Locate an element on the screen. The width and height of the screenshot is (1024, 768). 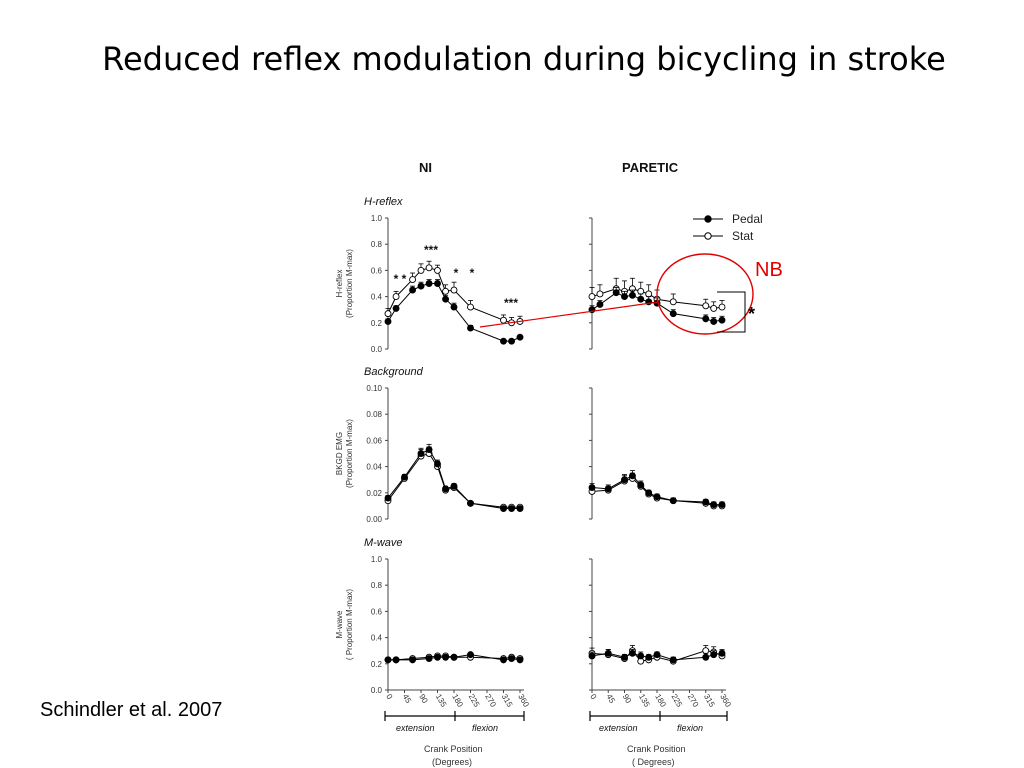
column-title-paretic: PARETIC is located at coordinates (650, 167).